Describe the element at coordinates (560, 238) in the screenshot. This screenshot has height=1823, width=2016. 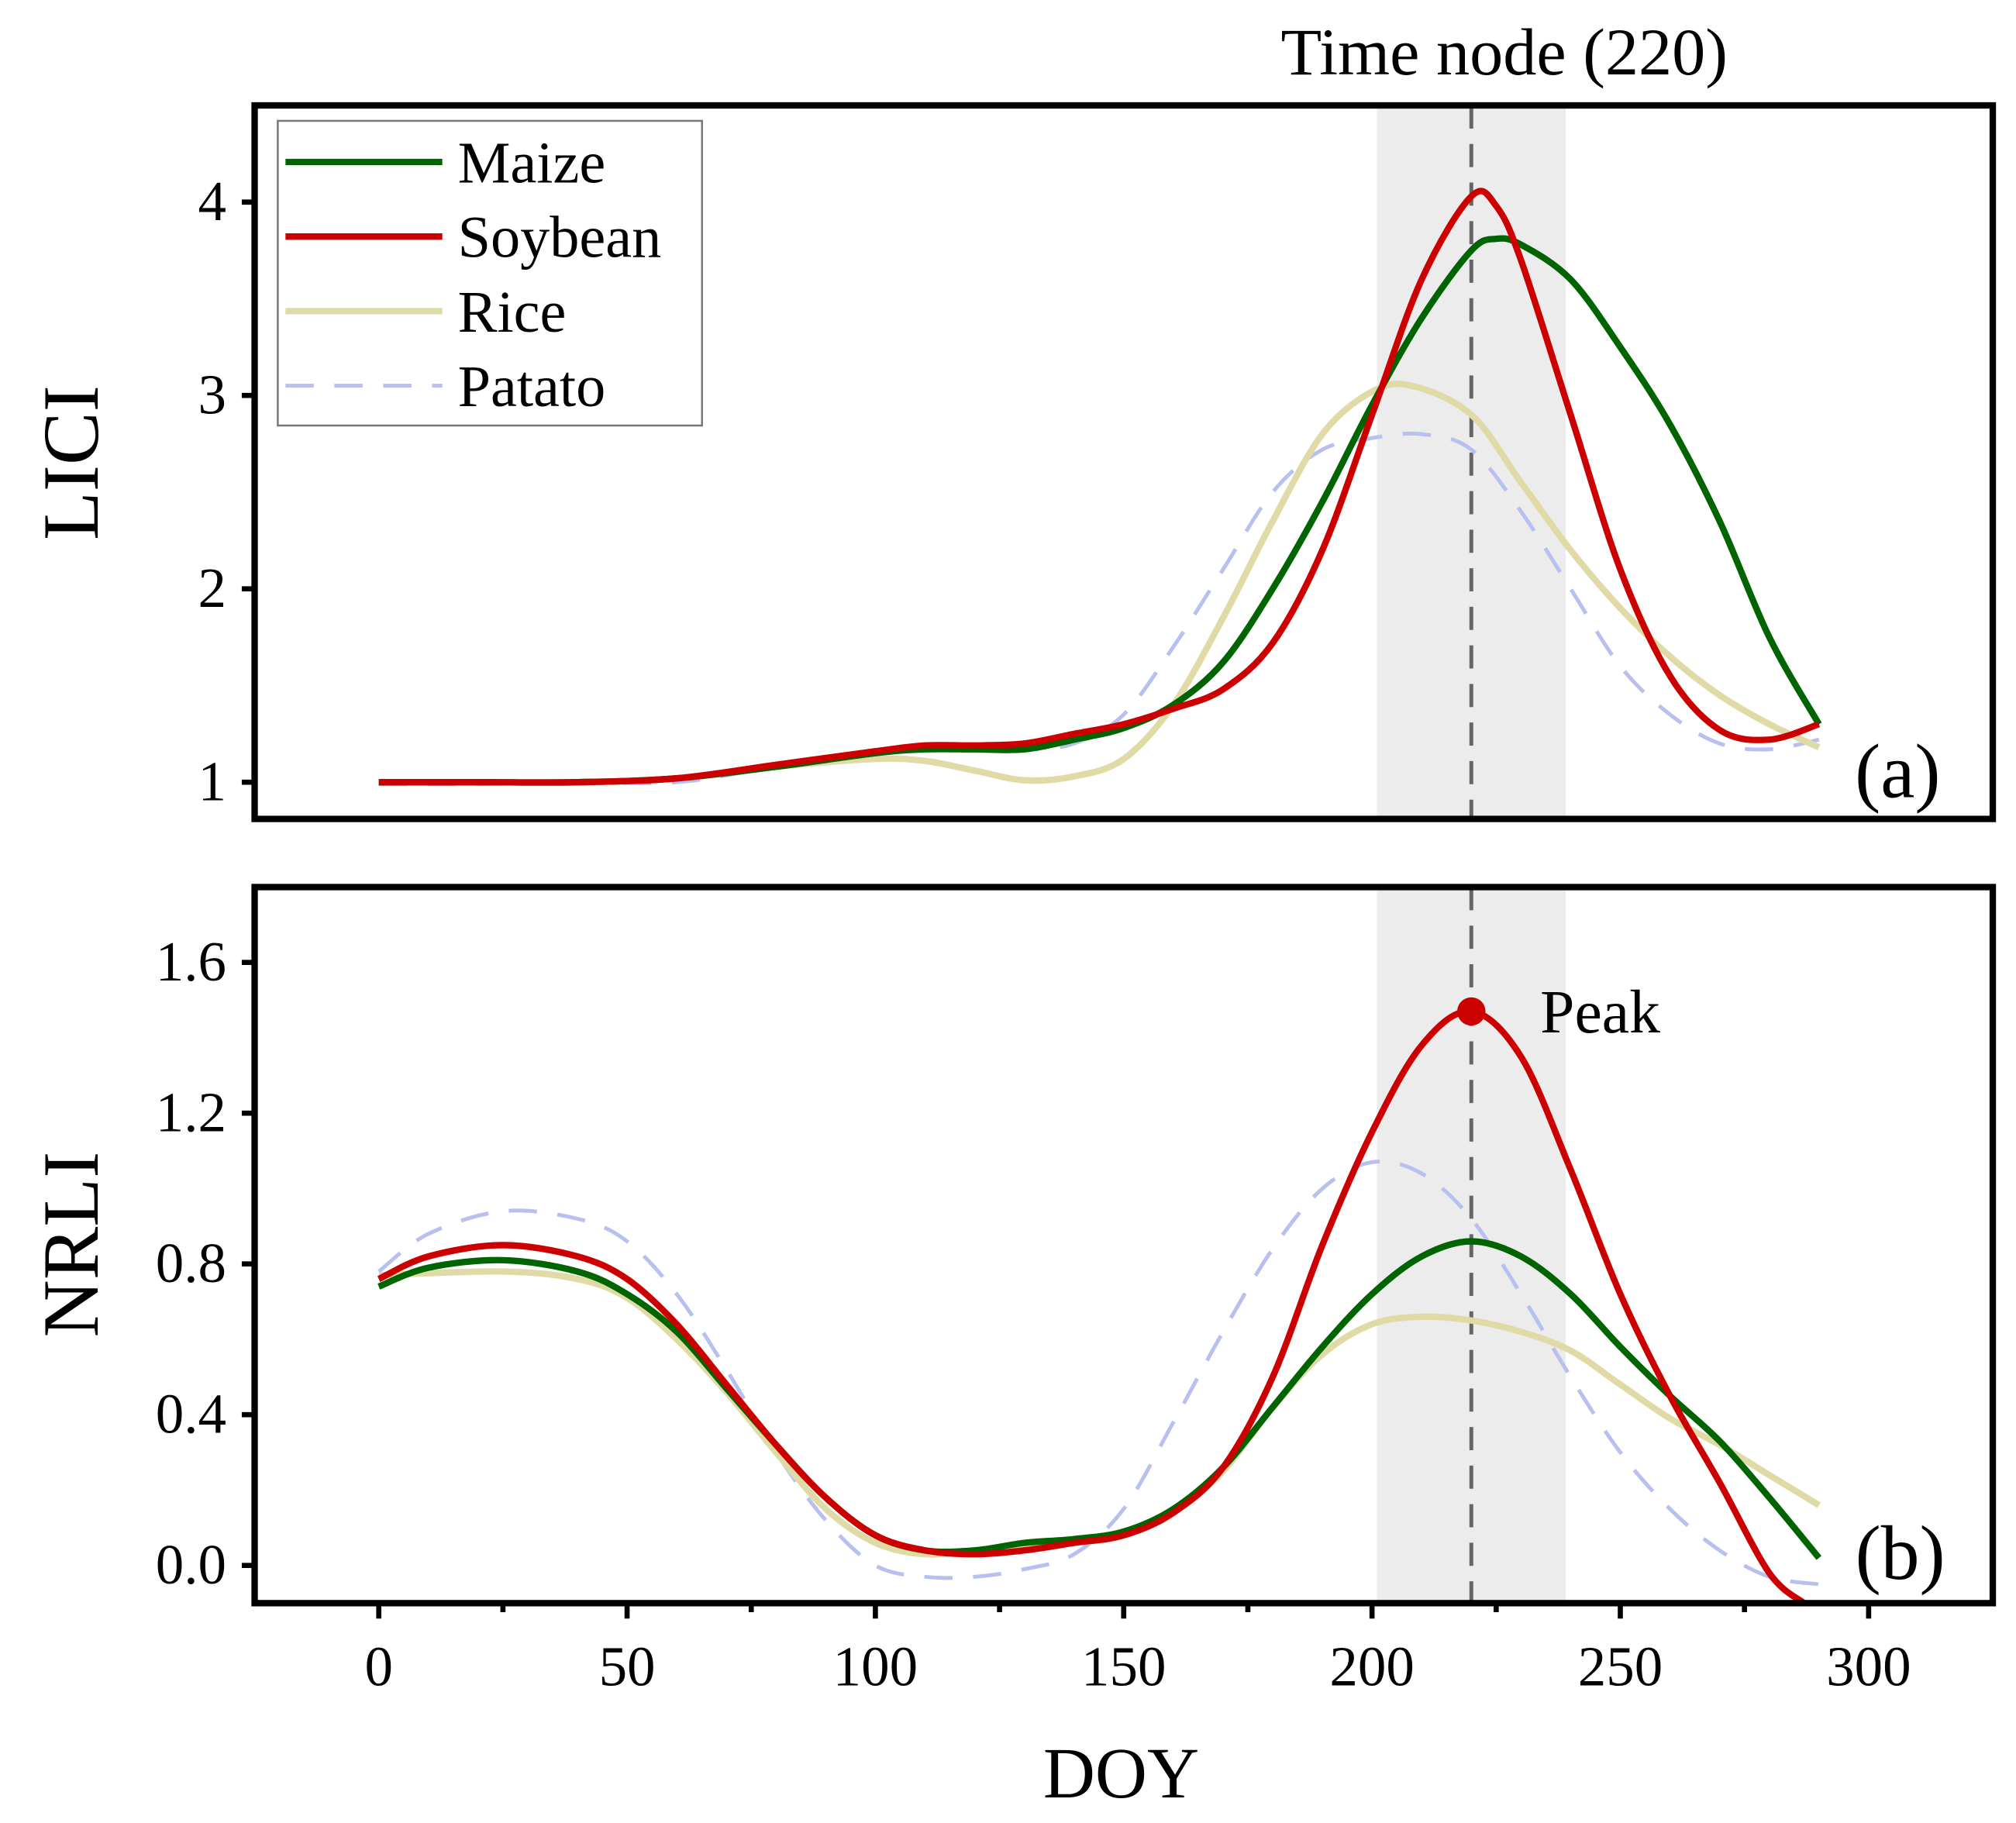
I see `legend-label-soybean: Soybean` at that location.